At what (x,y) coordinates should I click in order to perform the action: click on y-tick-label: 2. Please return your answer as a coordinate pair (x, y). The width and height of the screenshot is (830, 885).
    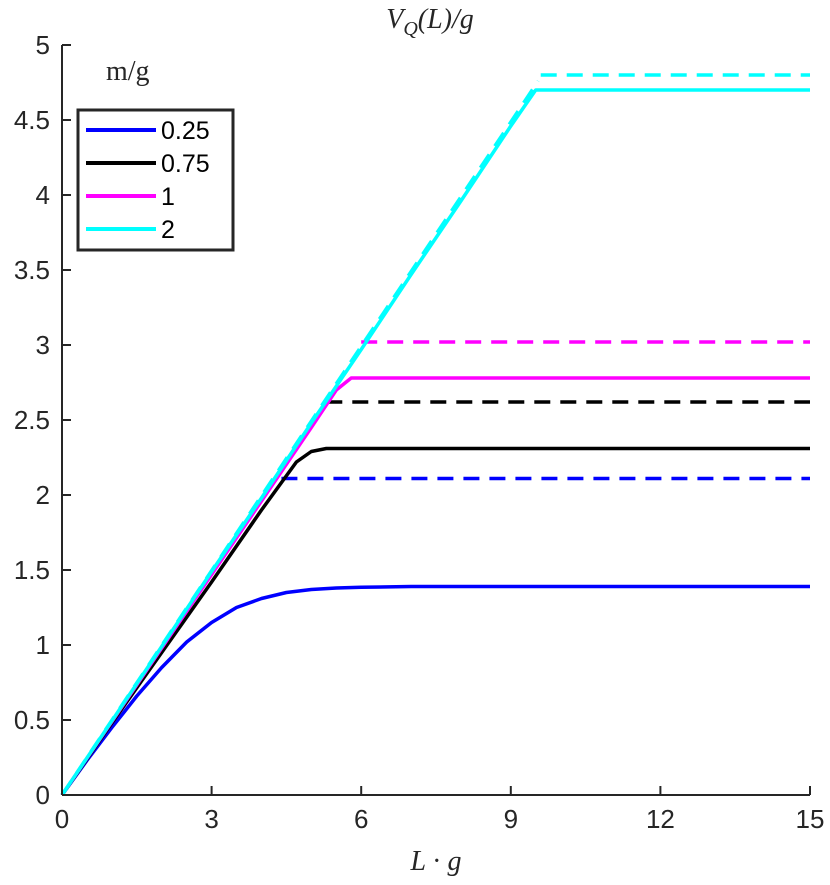
    Looking at the image, I should click on (43, 495).